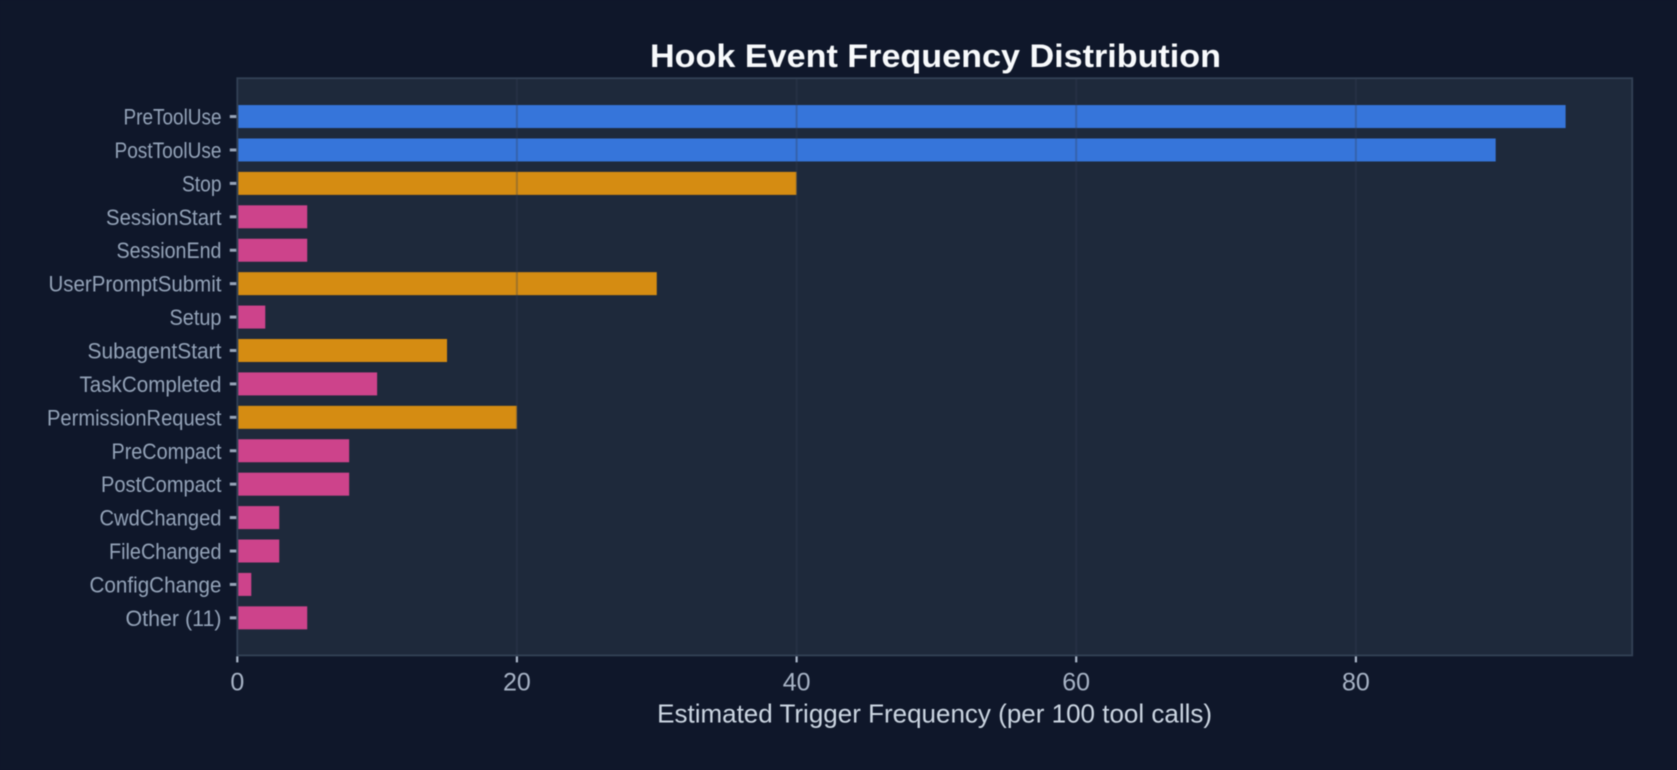 Image resolution: width=1677 pixels, height=770 pixels. I want to click on svg-text: TaskCompleted, so click(151, 384).